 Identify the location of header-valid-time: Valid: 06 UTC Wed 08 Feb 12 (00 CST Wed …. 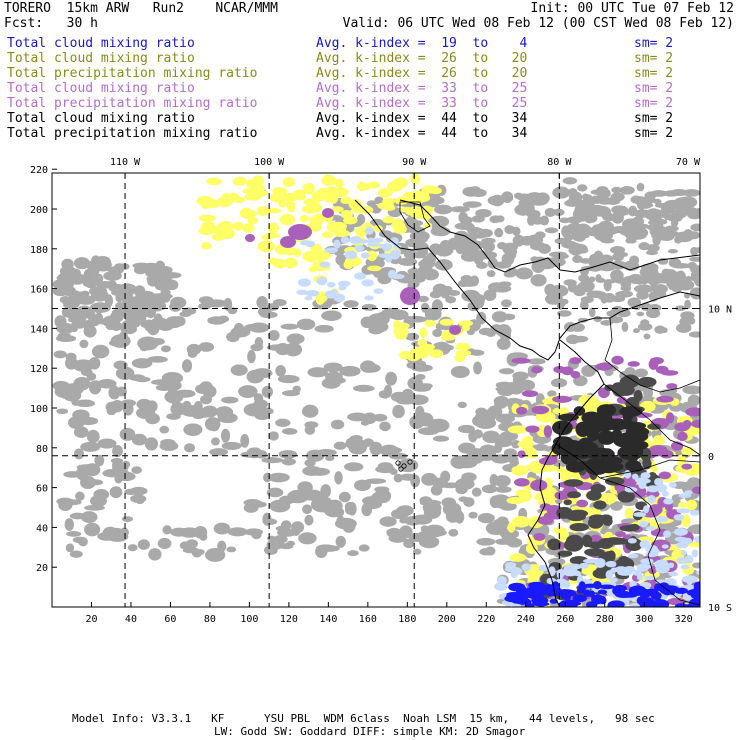
(538, 23).